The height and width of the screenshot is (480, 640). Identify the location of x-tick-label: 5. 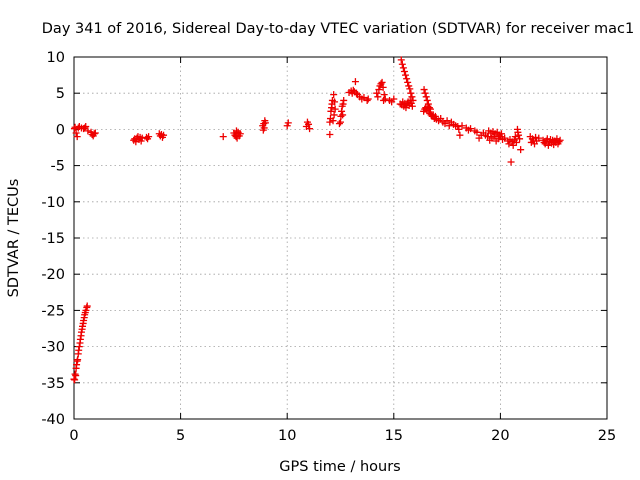
(180, 436).